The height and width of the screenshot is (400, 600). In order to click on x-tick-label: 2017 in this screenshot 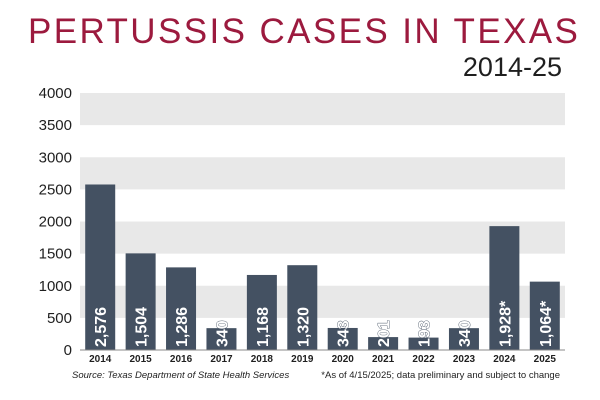, I will do `click(221, 359)`.